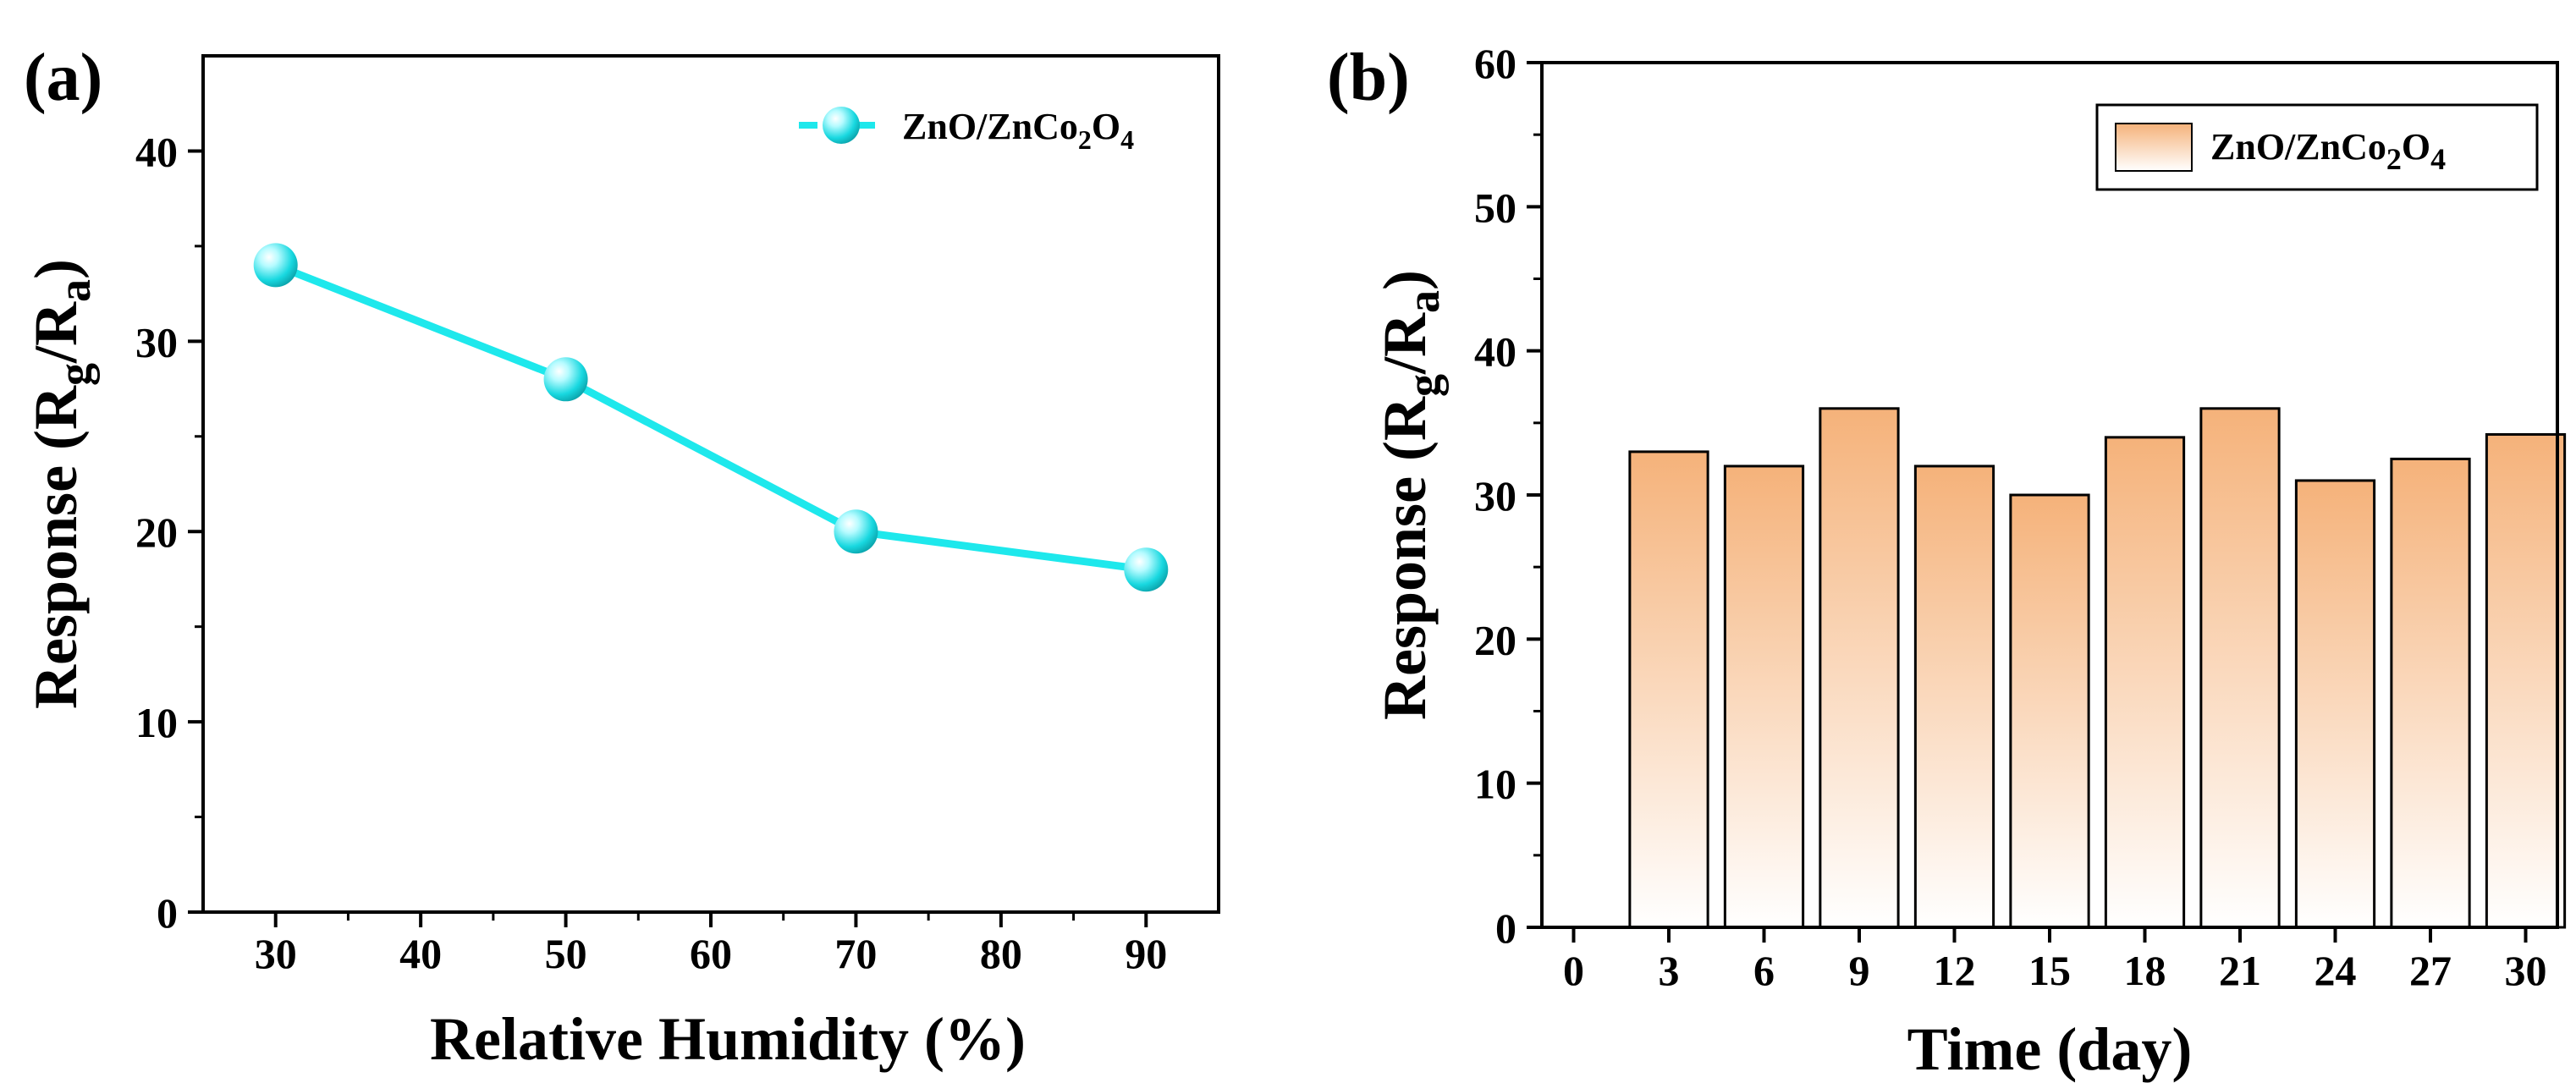  Describe the element at coordinates (61, 484) in the screenshot. I see `panel-a-ylabel: Response (Rg/Ra)` at that location.